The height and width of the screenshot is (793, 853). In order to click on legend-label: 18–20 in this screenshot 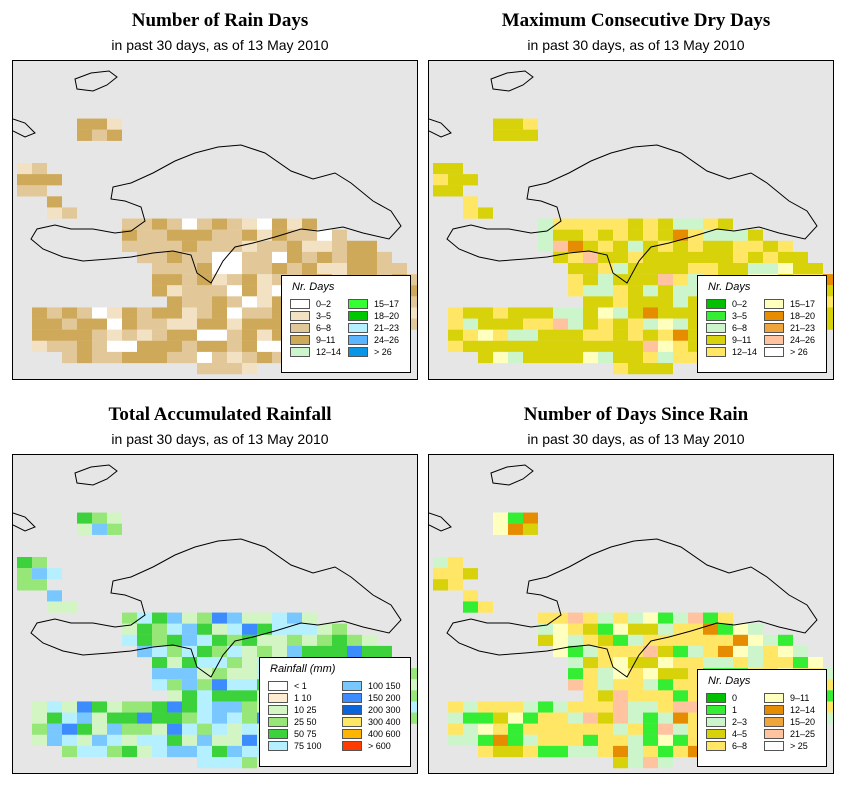, I will do `click(803, 316)`.